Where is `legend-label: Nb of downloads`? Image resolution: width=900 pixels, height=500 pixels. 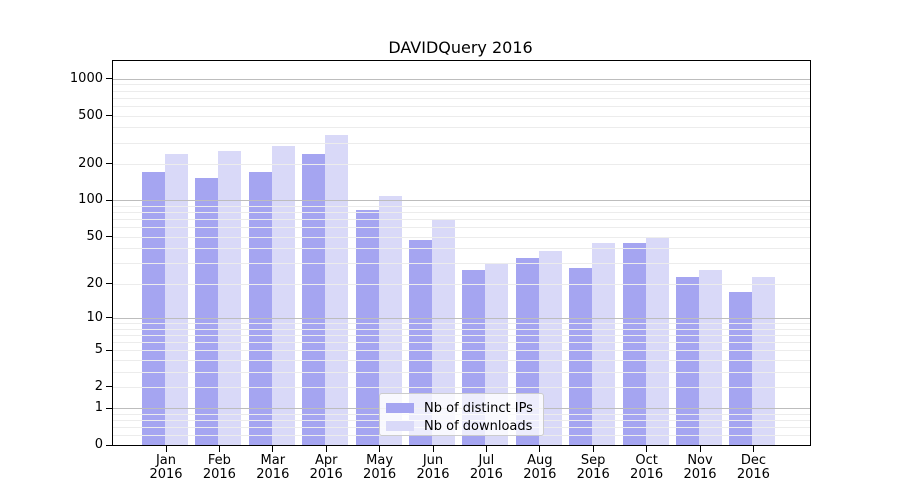
legend-label: Nb of downloads is located at coordinates (478, 426).